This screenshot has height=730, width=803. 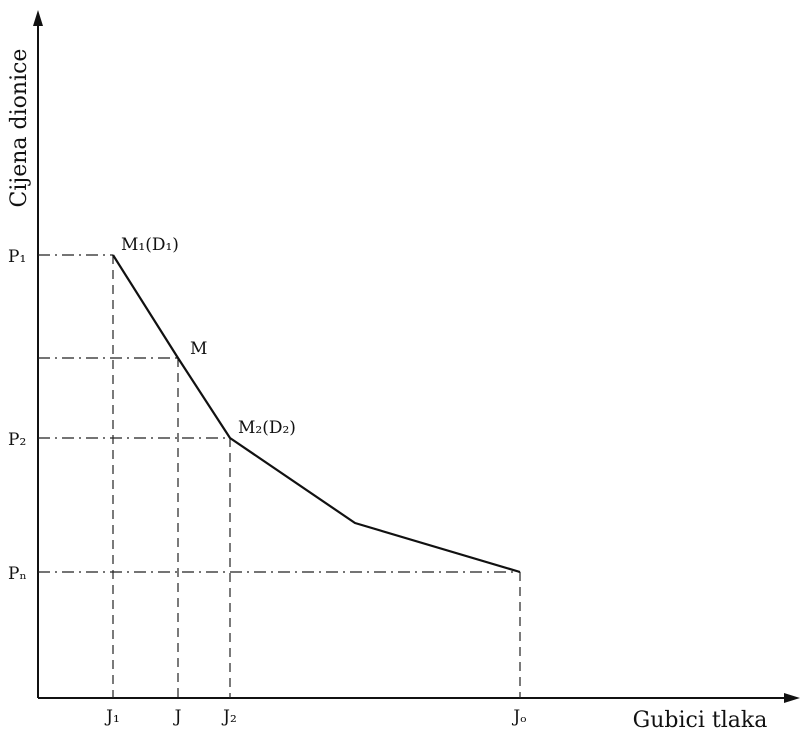 I want to click on y-axis-title: Cijena dionice, so click(x=19, y=128).